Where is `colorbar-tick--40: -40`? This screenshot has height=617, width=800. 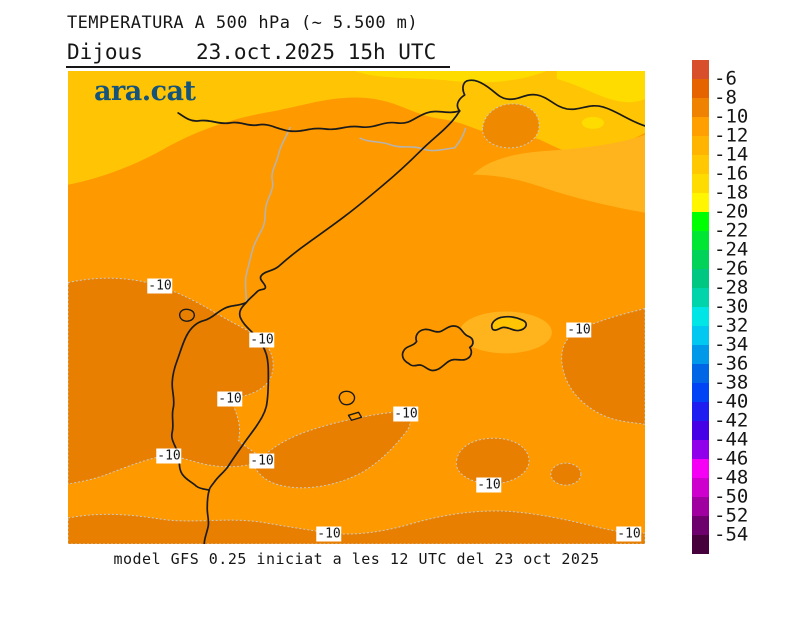 colorbar-tick--40: -40 is located at coordinates (731, 401).